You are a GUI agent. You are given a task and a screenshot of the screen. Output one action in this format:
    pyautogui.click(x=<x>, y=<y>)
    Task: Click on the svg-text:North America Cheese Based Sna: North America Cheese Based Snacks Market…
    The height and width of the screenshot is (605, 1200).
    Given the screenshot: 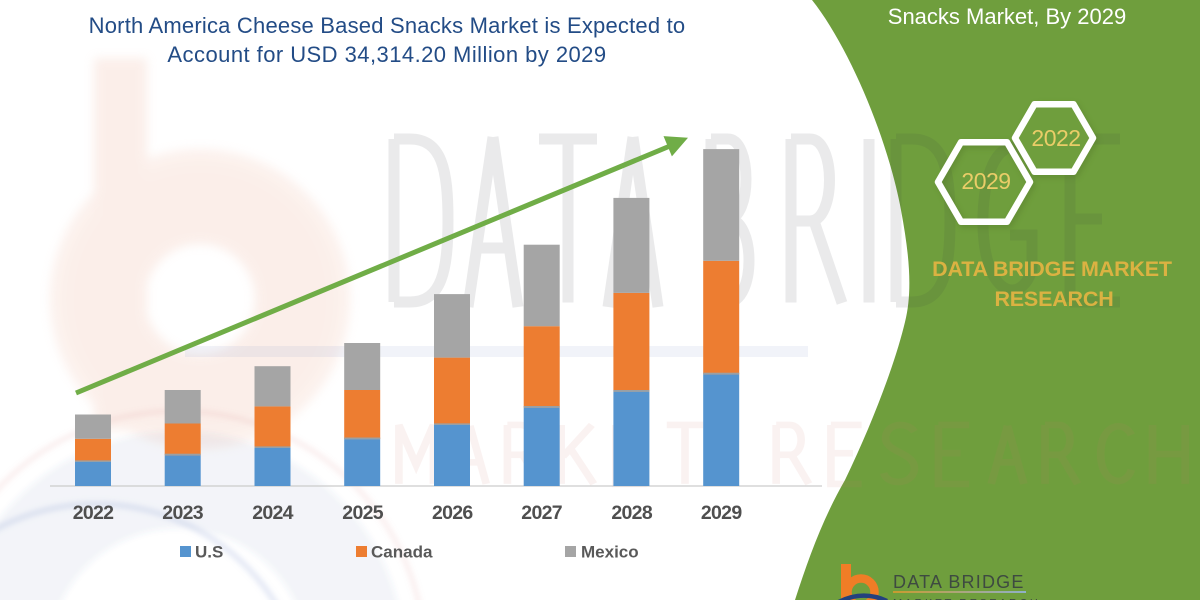 What is the action you would take?
    pyautogui.click(x=387, y=25)
    